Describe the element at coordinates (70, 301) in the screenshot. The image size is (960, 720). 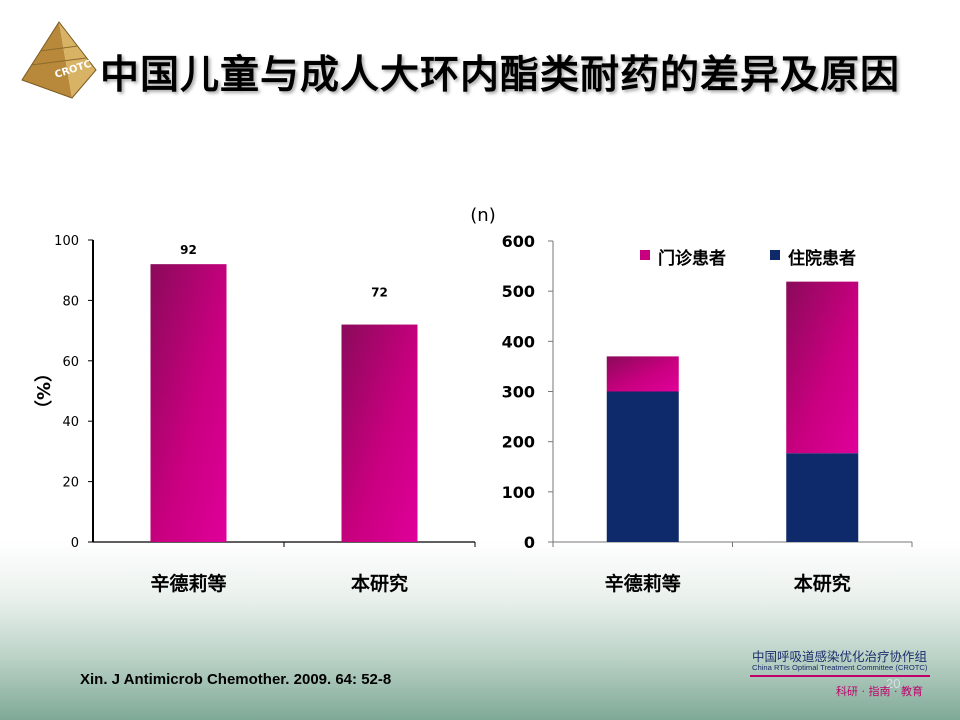
I see `y-tick-label: 80` at that location.